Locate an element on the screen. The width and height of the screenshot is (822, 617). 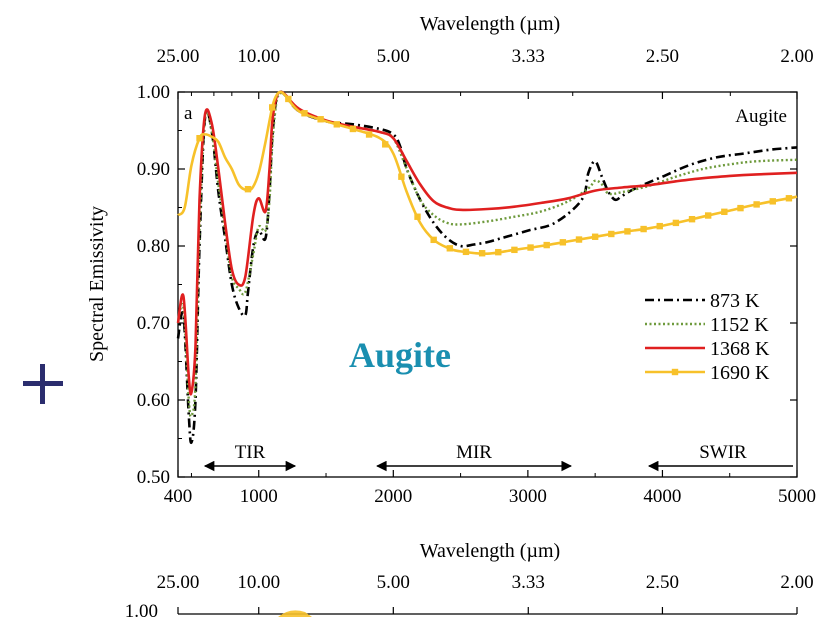
next-panel-top-ticks: 25.00 10.00 5.00 3.33 2.50 2.00 is located at coordinates (485, 593).